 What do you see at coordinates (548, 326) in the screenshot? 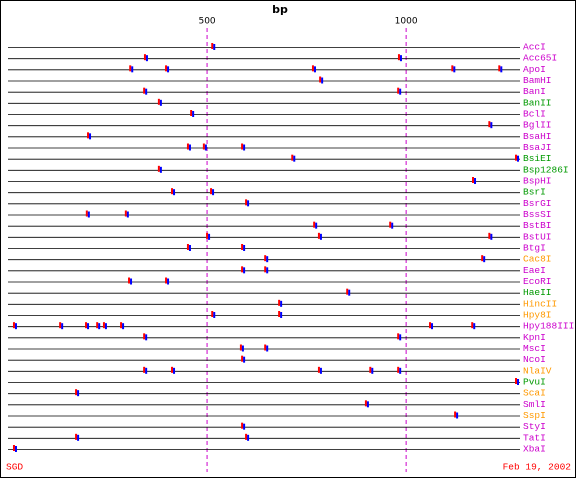
I see `enzyme-label: Hpy188III` at bounding box center [548, 326].